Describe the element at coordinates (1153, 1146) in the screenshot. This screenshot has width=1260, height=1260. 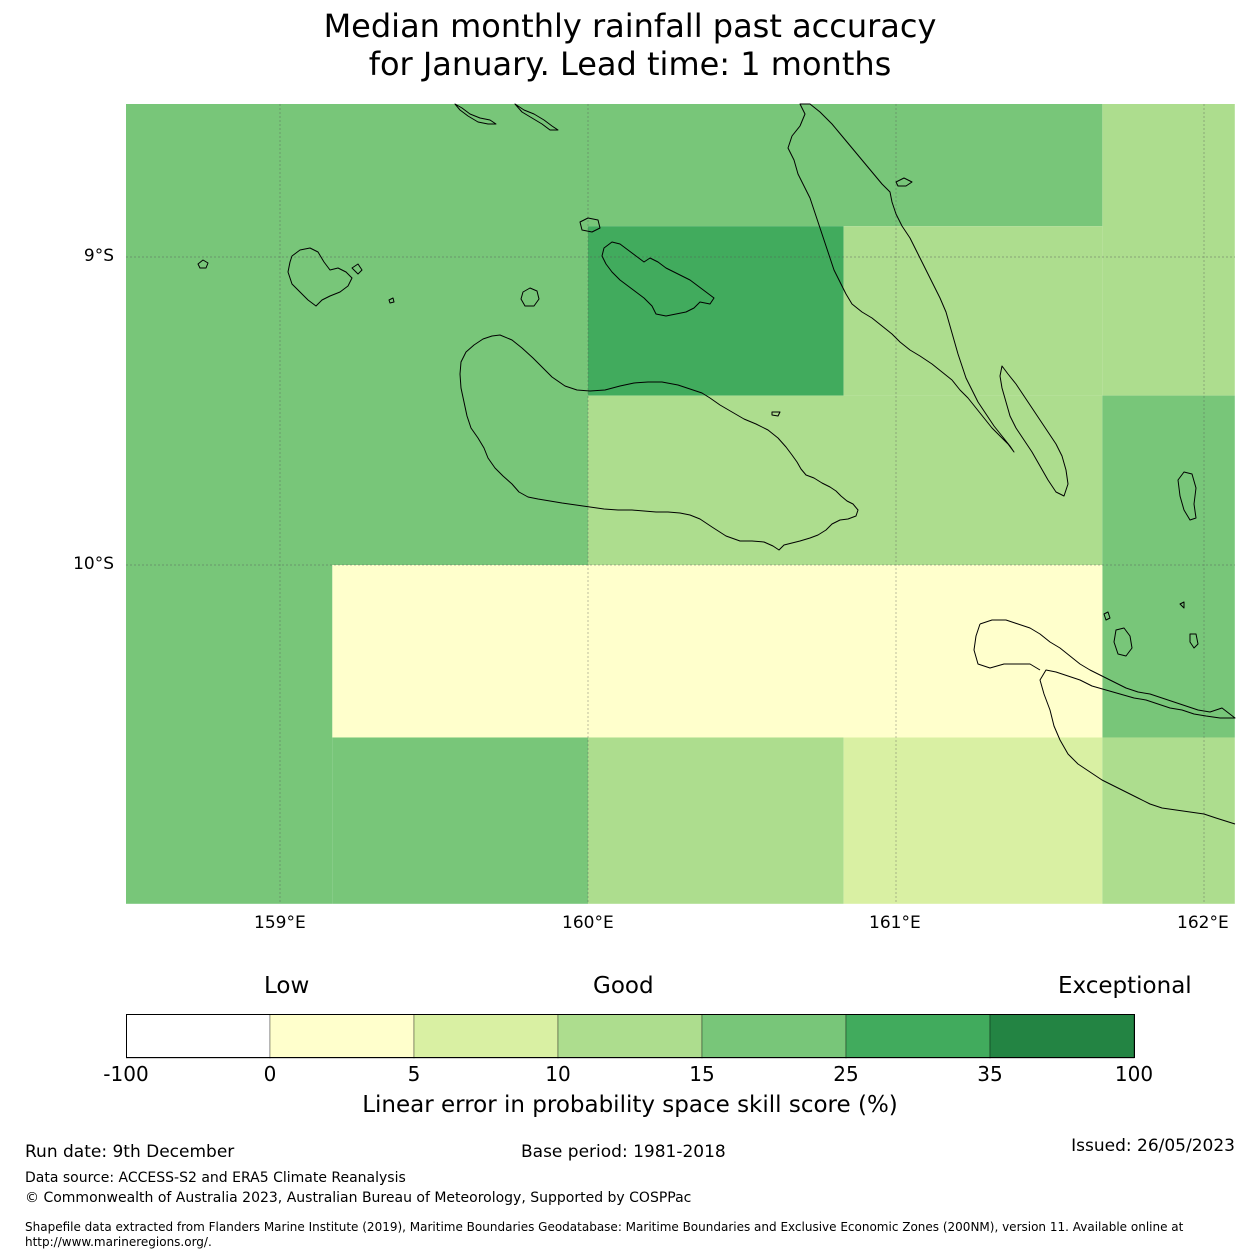
I see `issued-date: Issued: 26/05/2023` at that location.